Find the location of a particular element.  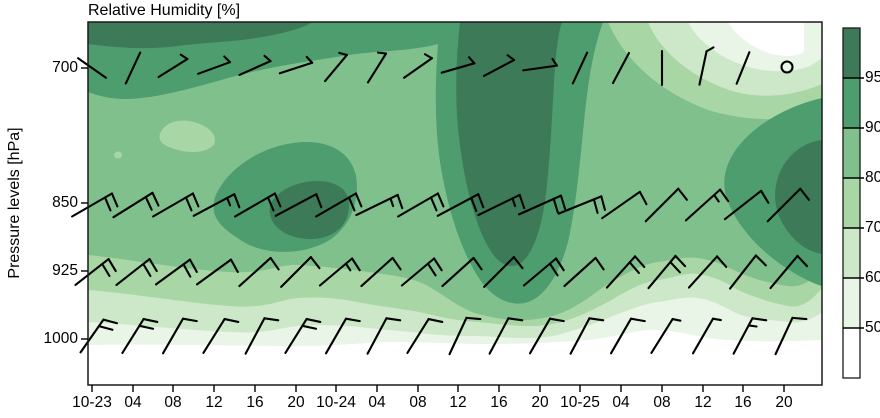

colorbar-tick-label: 70 is located at coordinates (872, 227).